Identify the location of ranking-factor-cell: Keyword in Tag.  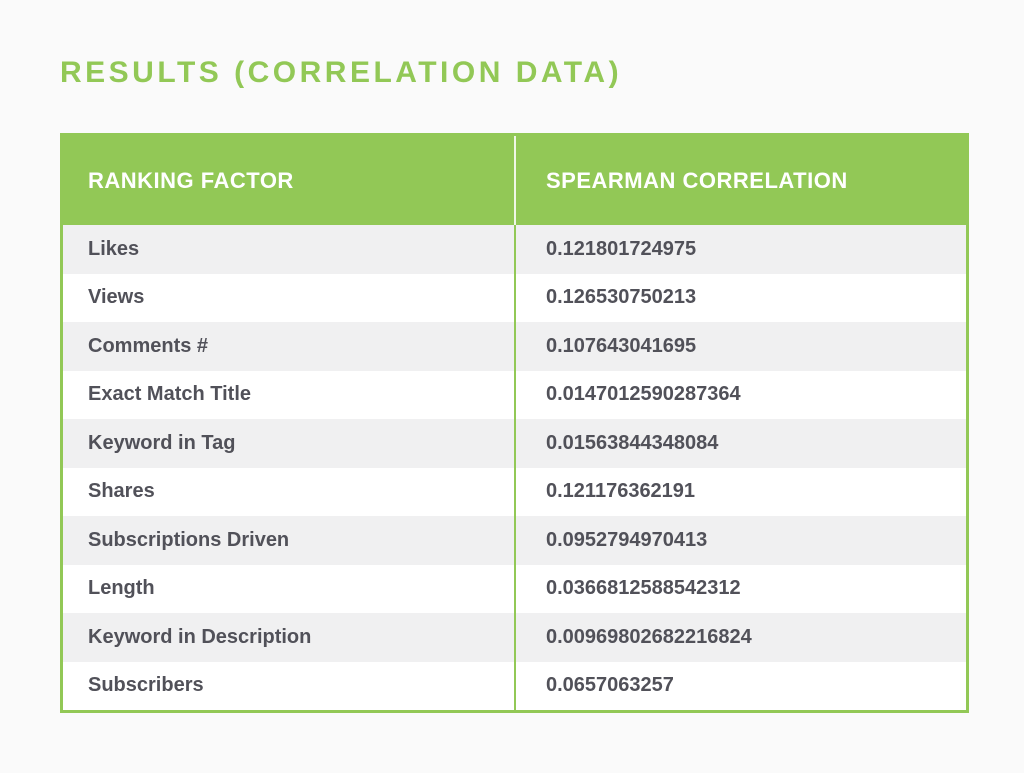
(289, 443).